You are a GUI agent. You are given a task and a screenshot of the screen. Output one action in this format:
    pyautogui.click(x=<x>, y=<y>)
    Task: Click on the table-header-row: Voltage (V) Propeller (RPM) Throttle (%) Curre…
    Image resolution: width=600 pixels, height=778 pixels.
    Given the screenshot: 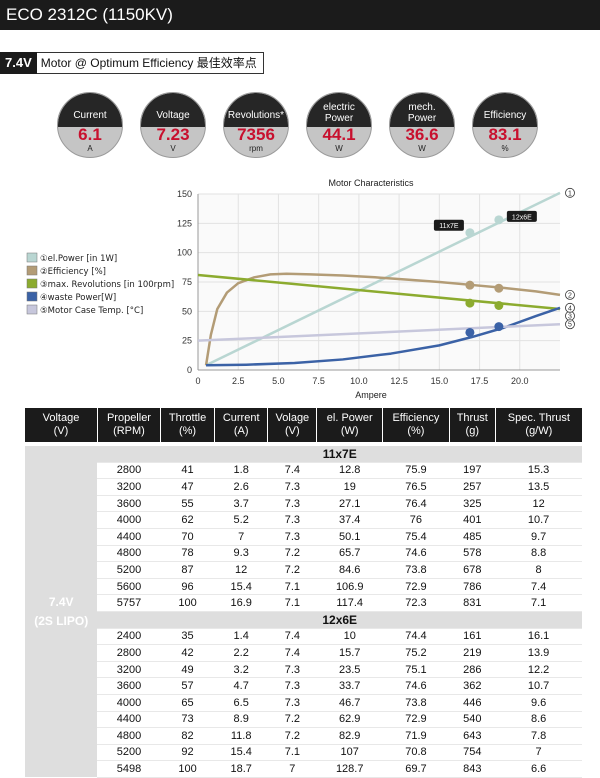 What is the action you would take?
    pyautogui.click(x=303, y=425)
    